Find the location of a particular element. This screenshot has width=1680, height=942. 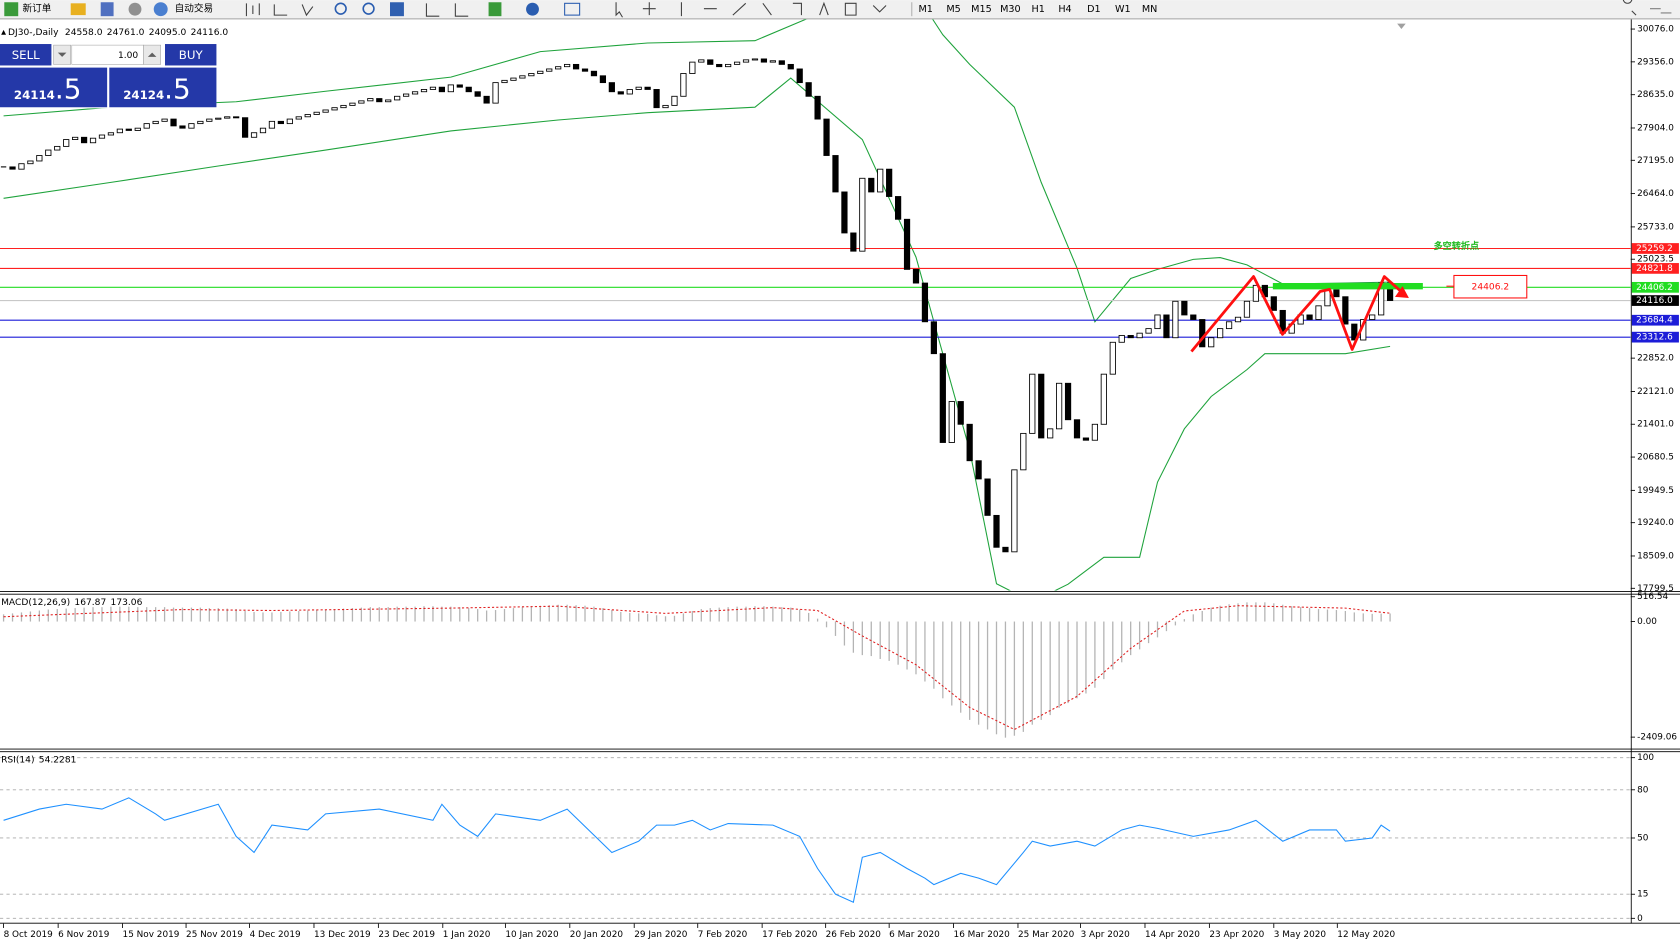

indicators-icon is located at coordinates (495, 9).